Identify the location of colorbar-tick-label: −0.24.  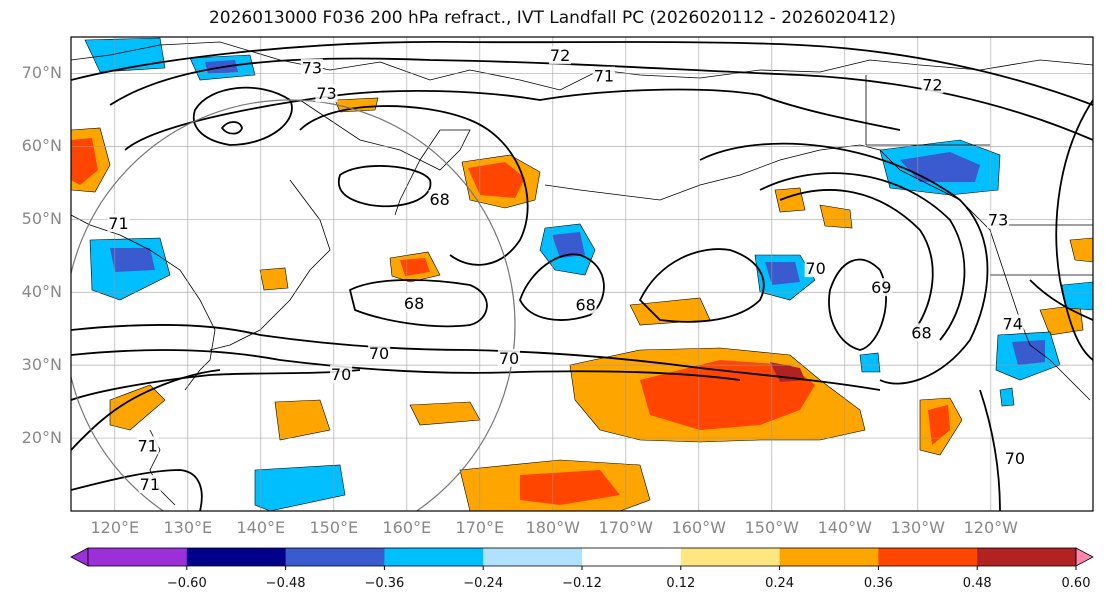
(483, 583).